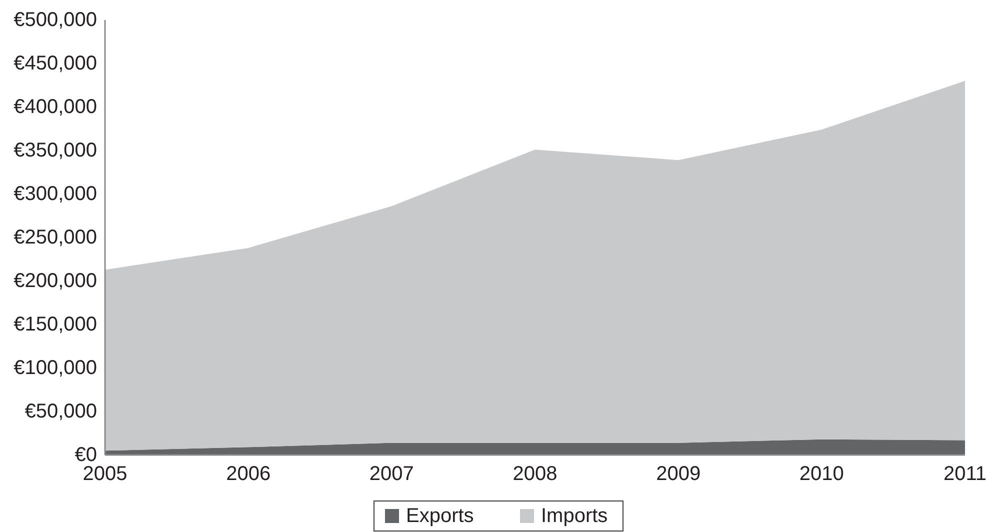  Describe the element at coordinates (391, 474) in the screenshot. I see `x-tick-label: 2007` at that location.